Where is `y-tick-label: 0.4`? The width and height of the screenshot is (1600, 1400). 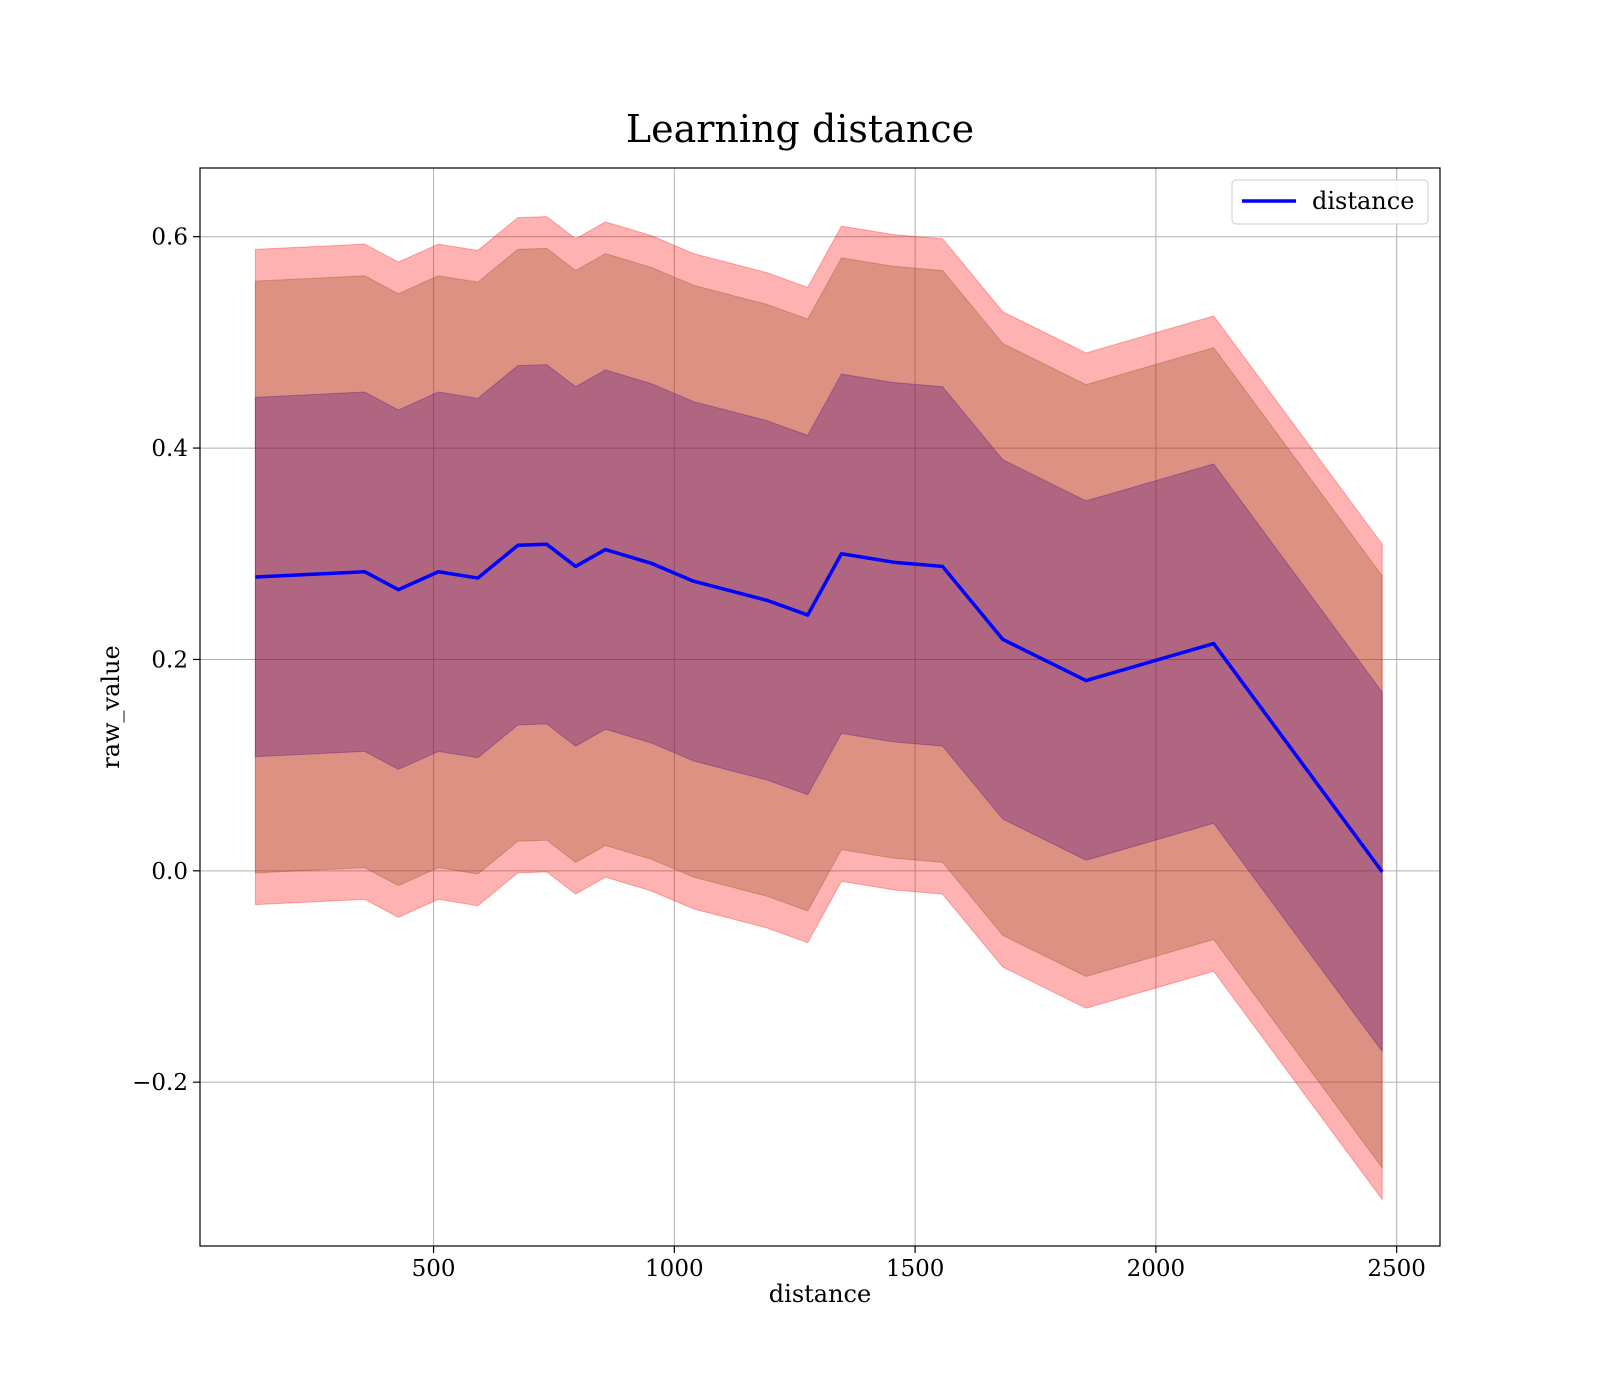 y-tick-label: 0.4 is located at coordinates (169, 449).